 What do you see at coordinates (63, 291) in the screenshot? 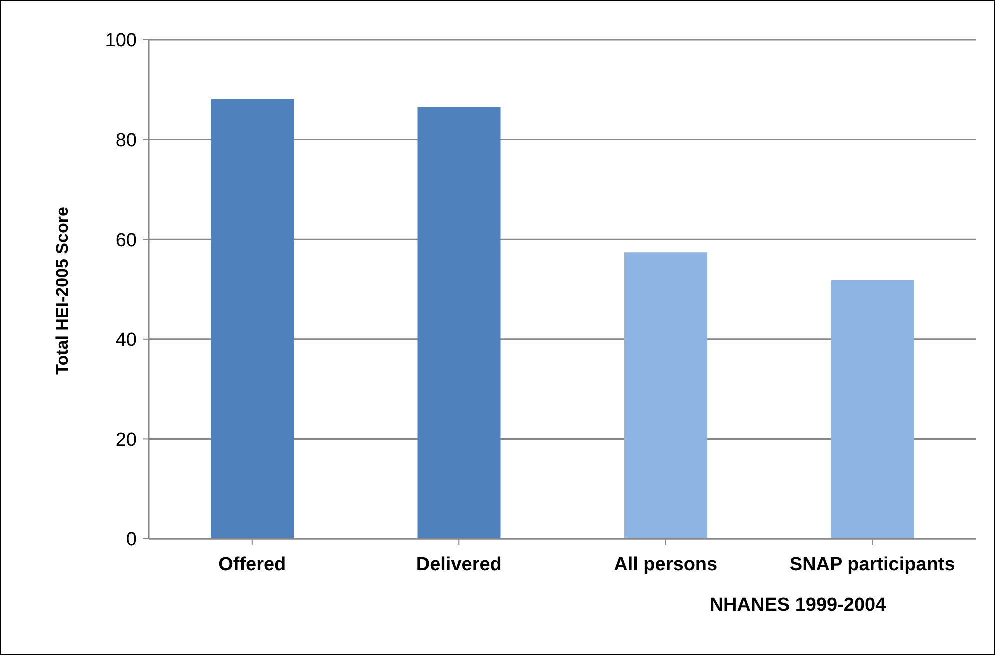
I see `y-axis-title: Total HEI-2005 Score` at bounding box center [63, 291].